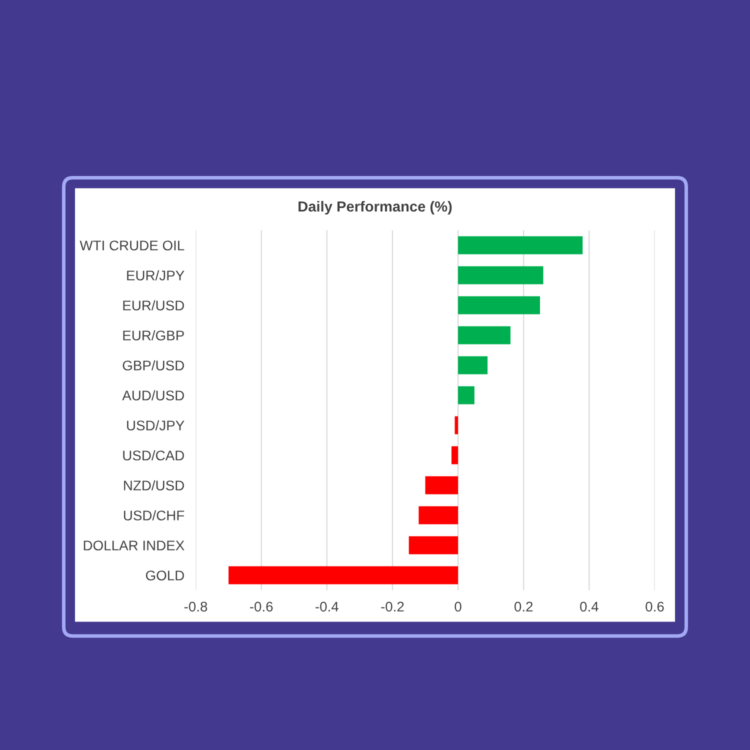 The height and width of the screenshot is (750, 750). I want to click on y-tick-label: AUD/USD, so click(153, 395).